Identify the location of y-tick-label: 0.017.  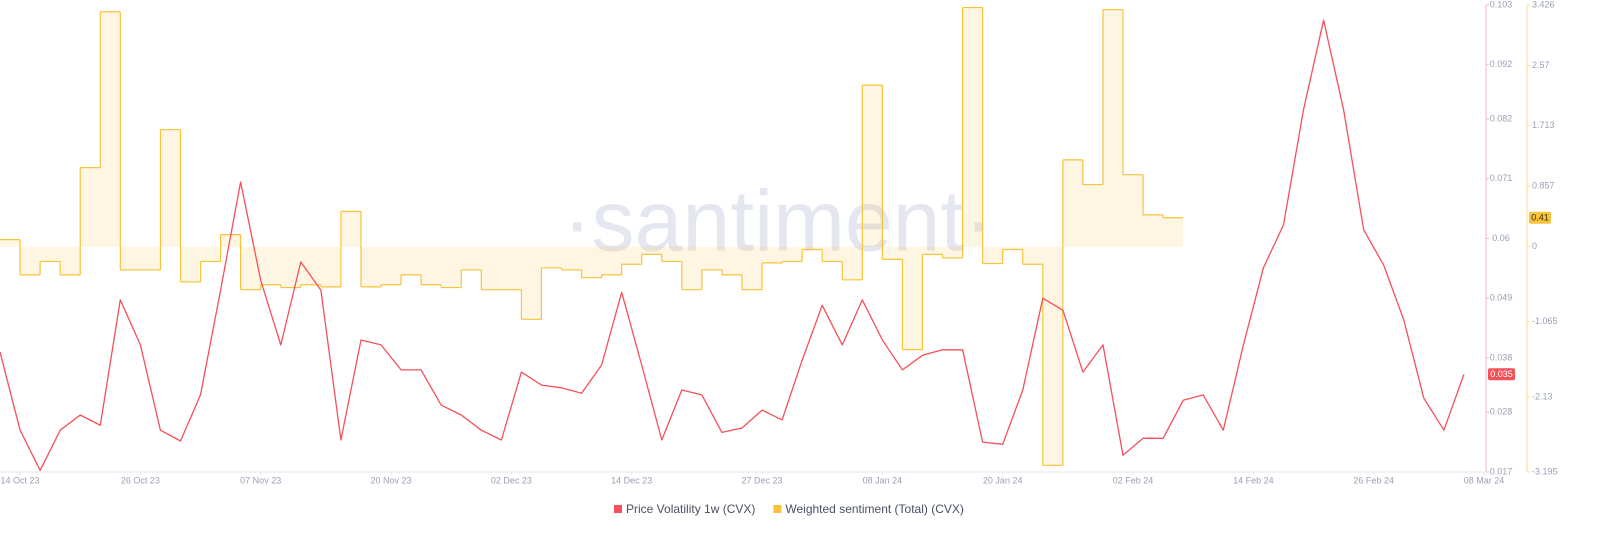
(1501, 471).